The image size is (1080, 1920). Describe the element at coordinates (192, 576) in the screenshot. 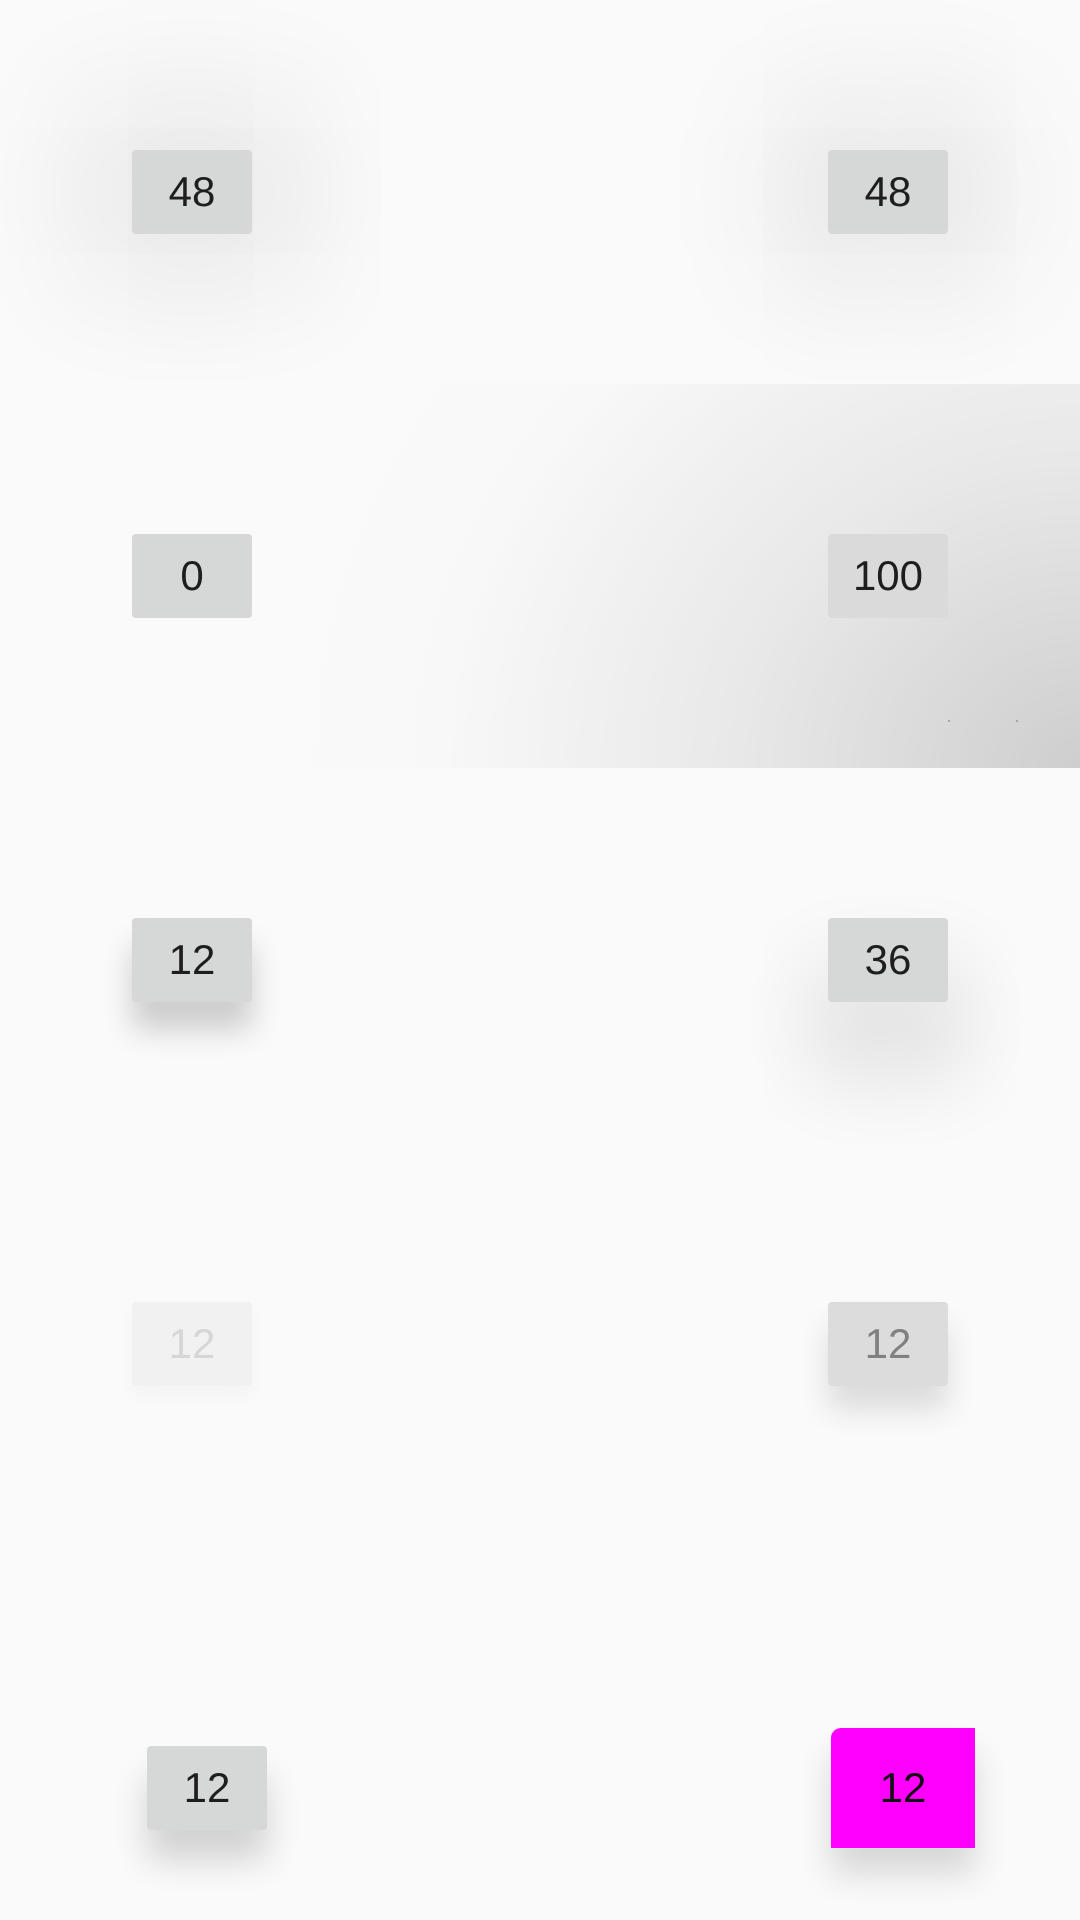

I see `elevation-button-0: 0` at that location.